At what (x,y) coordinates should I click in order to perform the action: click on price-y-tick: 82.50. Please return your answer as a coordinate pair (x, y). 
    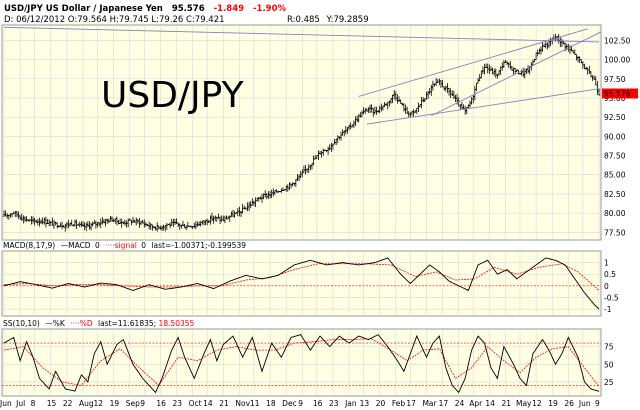
    Looking at the image, I should click on (615, 194).